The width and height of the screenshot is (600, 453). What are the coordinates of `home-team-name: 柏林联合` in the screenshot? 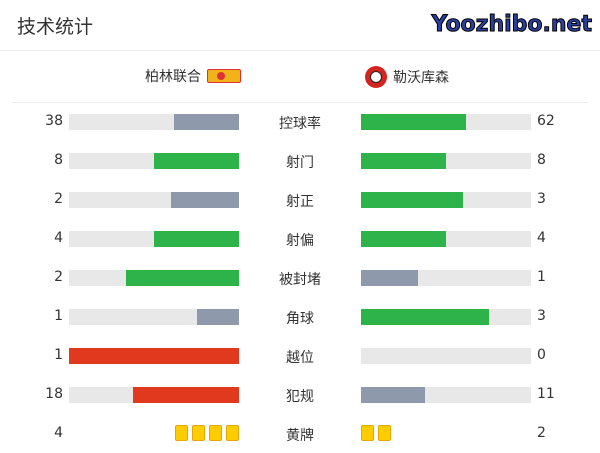 It's located at (173, 77).